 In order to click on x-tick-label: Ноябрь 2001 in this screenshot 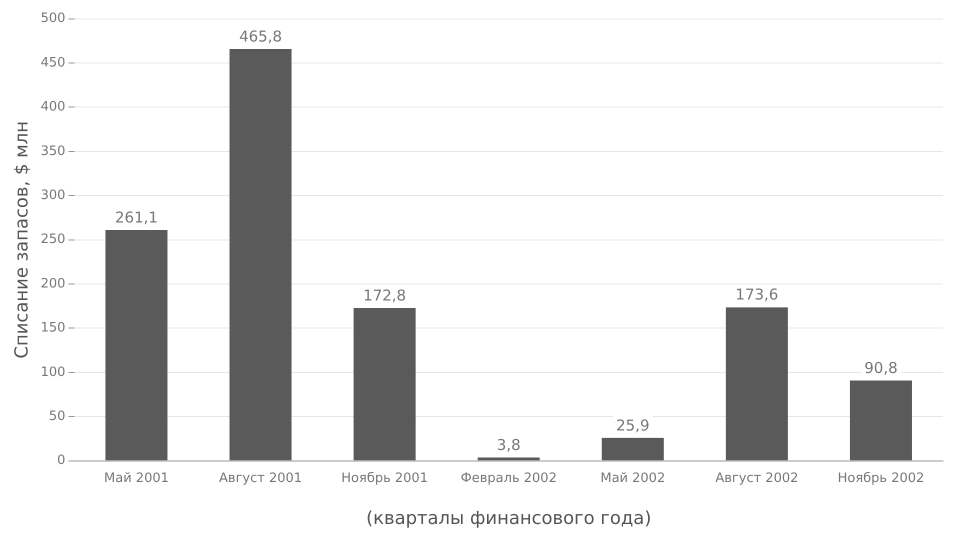, I will do `click(384, 478)`.